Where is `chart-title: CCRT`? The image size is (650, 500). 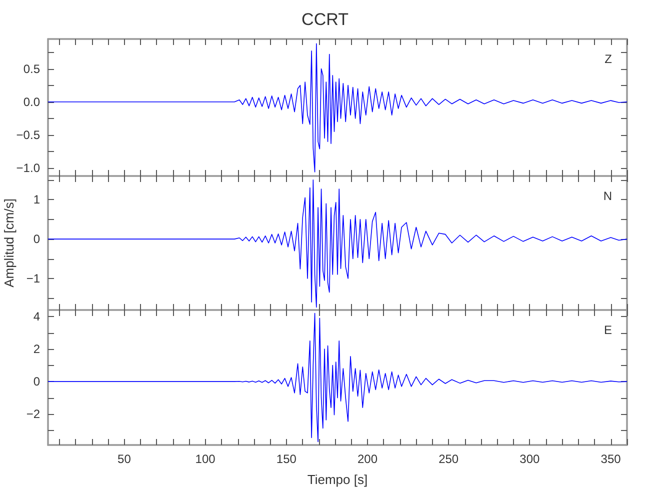
chart-title: CCRT is located at coordinates (325, 19).